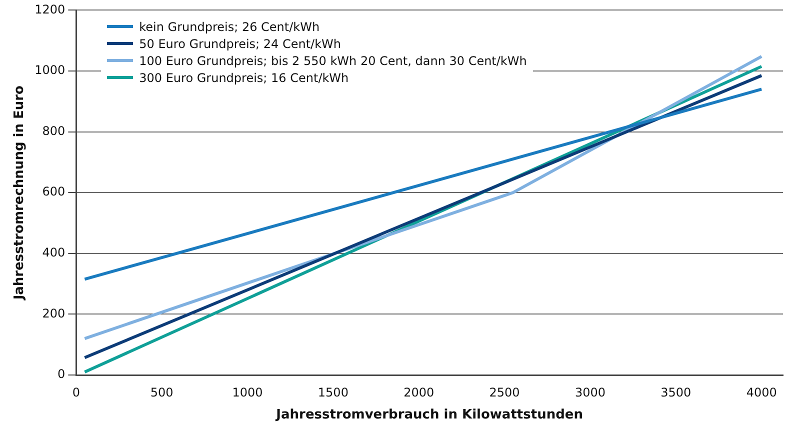  What do you see at coordinates (247, 392) in the screenshot?
I see `x-tick-label: 1000` at bounding box center [247, 392].